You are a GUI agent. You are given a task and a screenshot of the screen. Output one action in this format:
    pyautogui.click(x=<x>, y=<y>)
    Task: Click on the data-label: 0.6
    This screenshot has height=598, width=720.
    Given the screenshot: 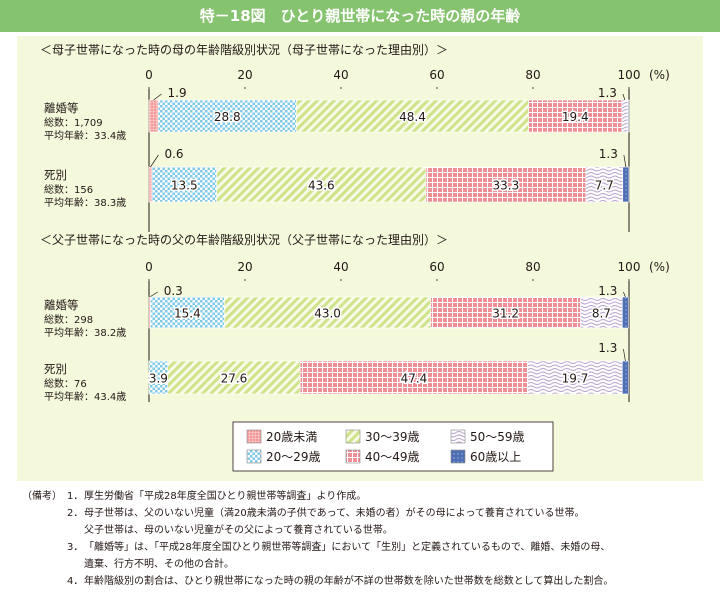 What is the action you would take?
    pyautogui.click(x=173, y=154)
    